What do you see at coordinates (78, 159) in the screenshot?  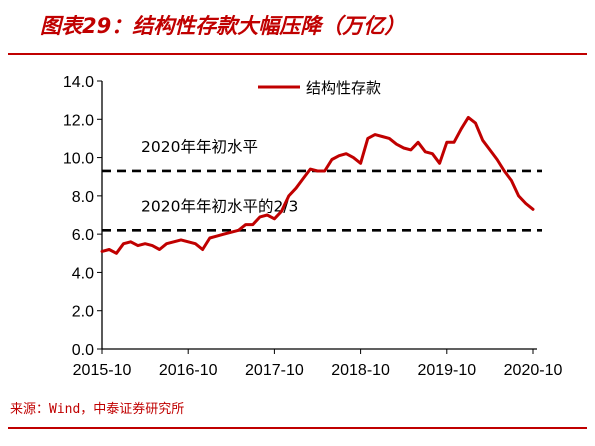 I see `y-tick-label: 10.0` at bounding box center [78, 159].